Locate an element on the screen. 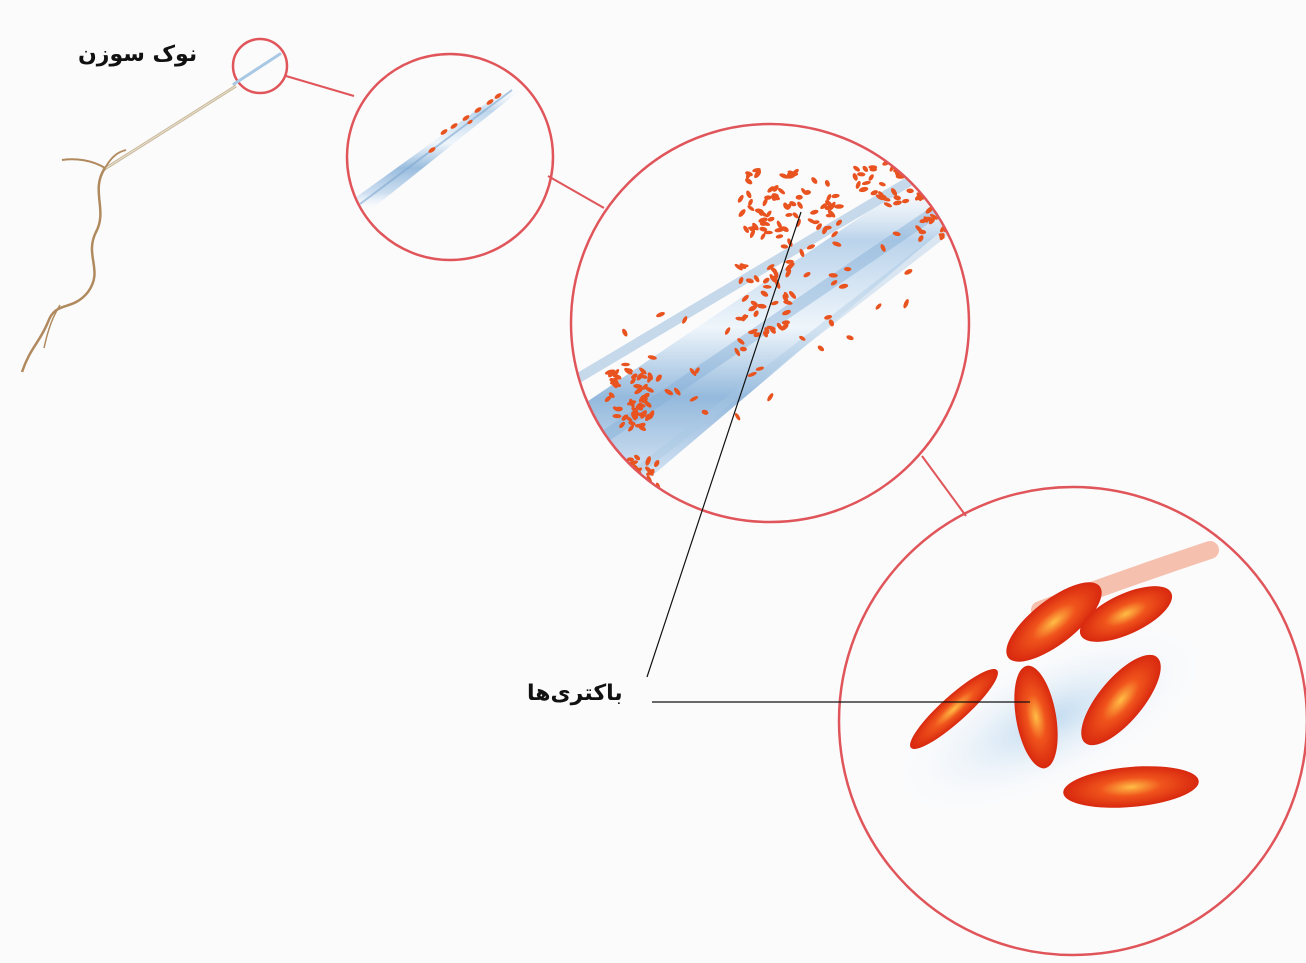 This screenshot has width=1306, height=963. needle-tip-label: نوک سوزن is located at coordinates (138, 54).